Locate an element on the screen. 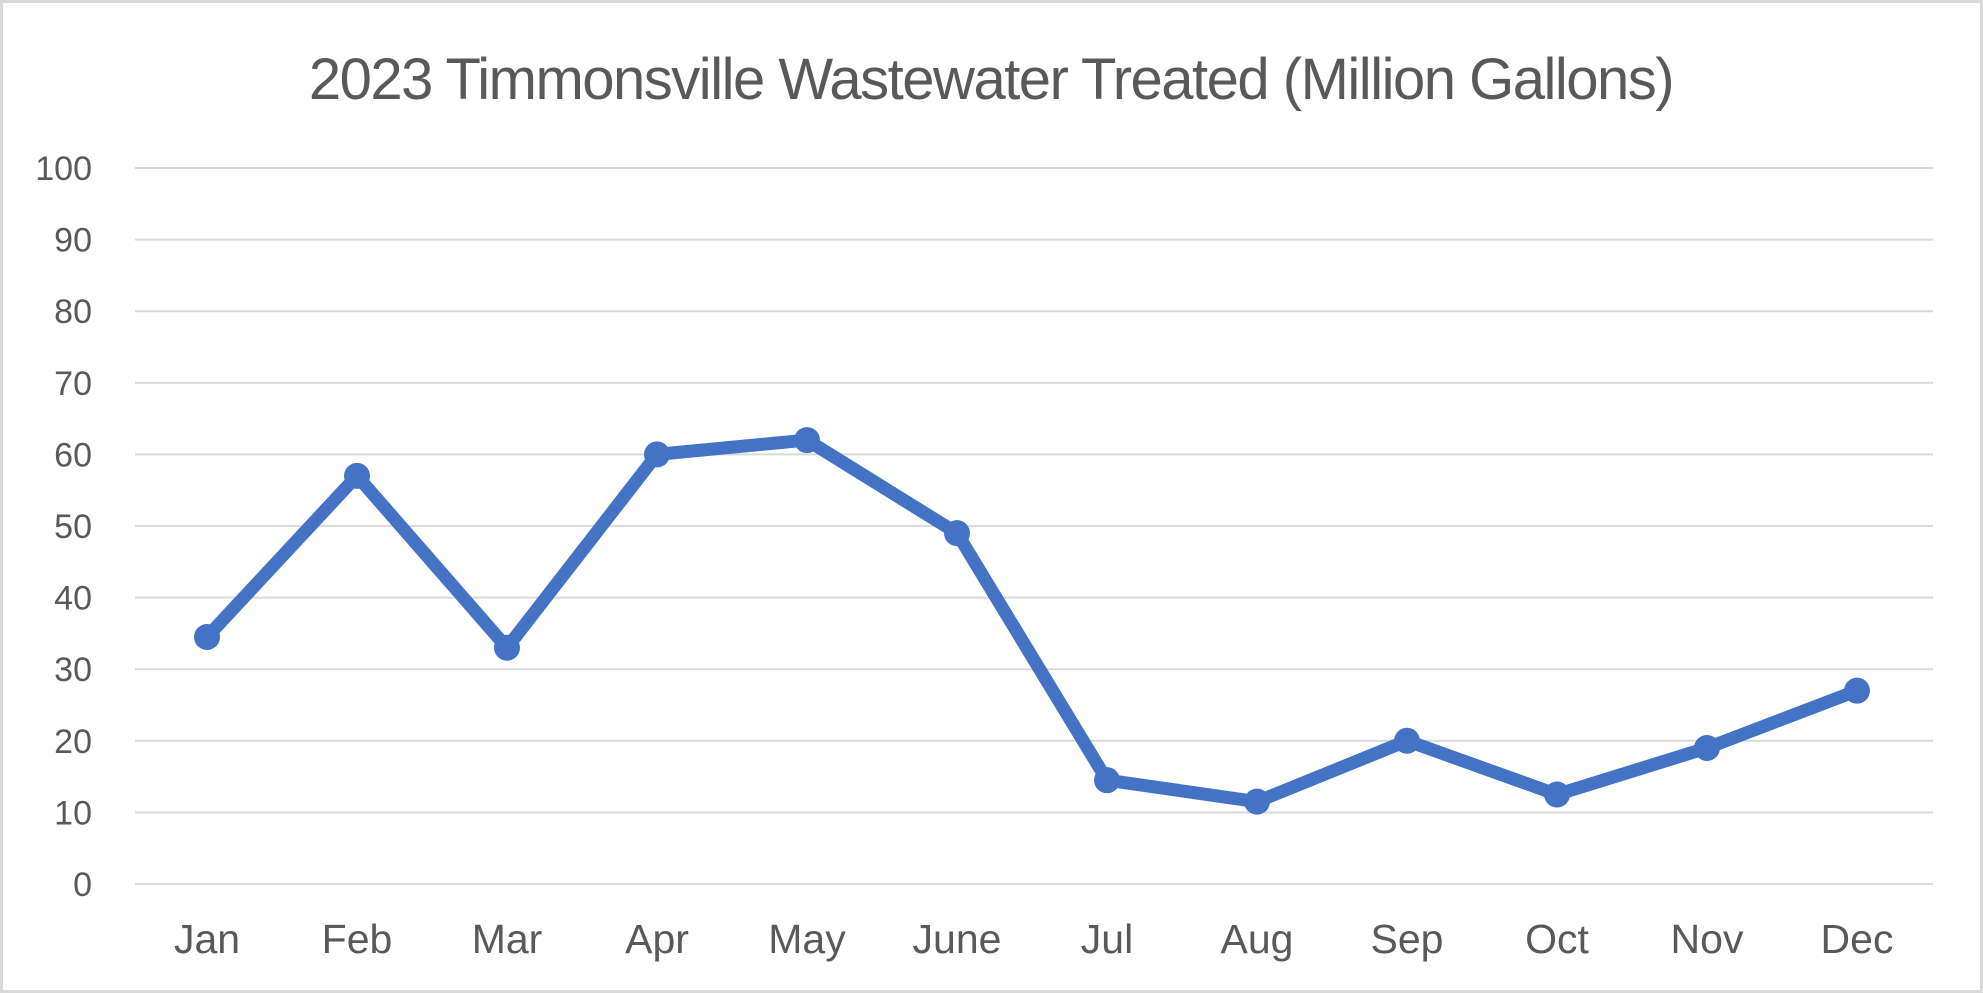 The height and width of the screenshot is (993, 1983). y-axis-tick-label: 20 is located at coordinates (73, 742).